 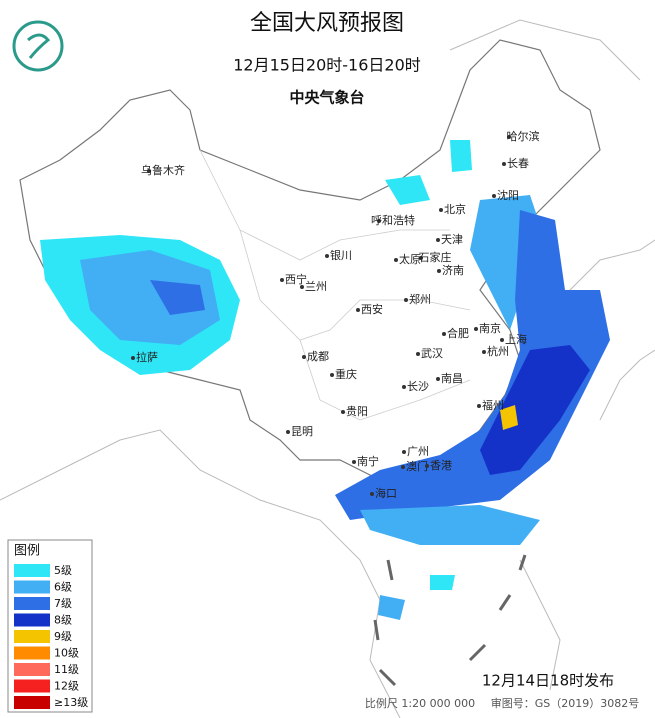 What do you see at coordinates (565, 703) in the screenshot?
I see `approval: 审图号：GS（2019）3082号` at bounding box center [565, 703].